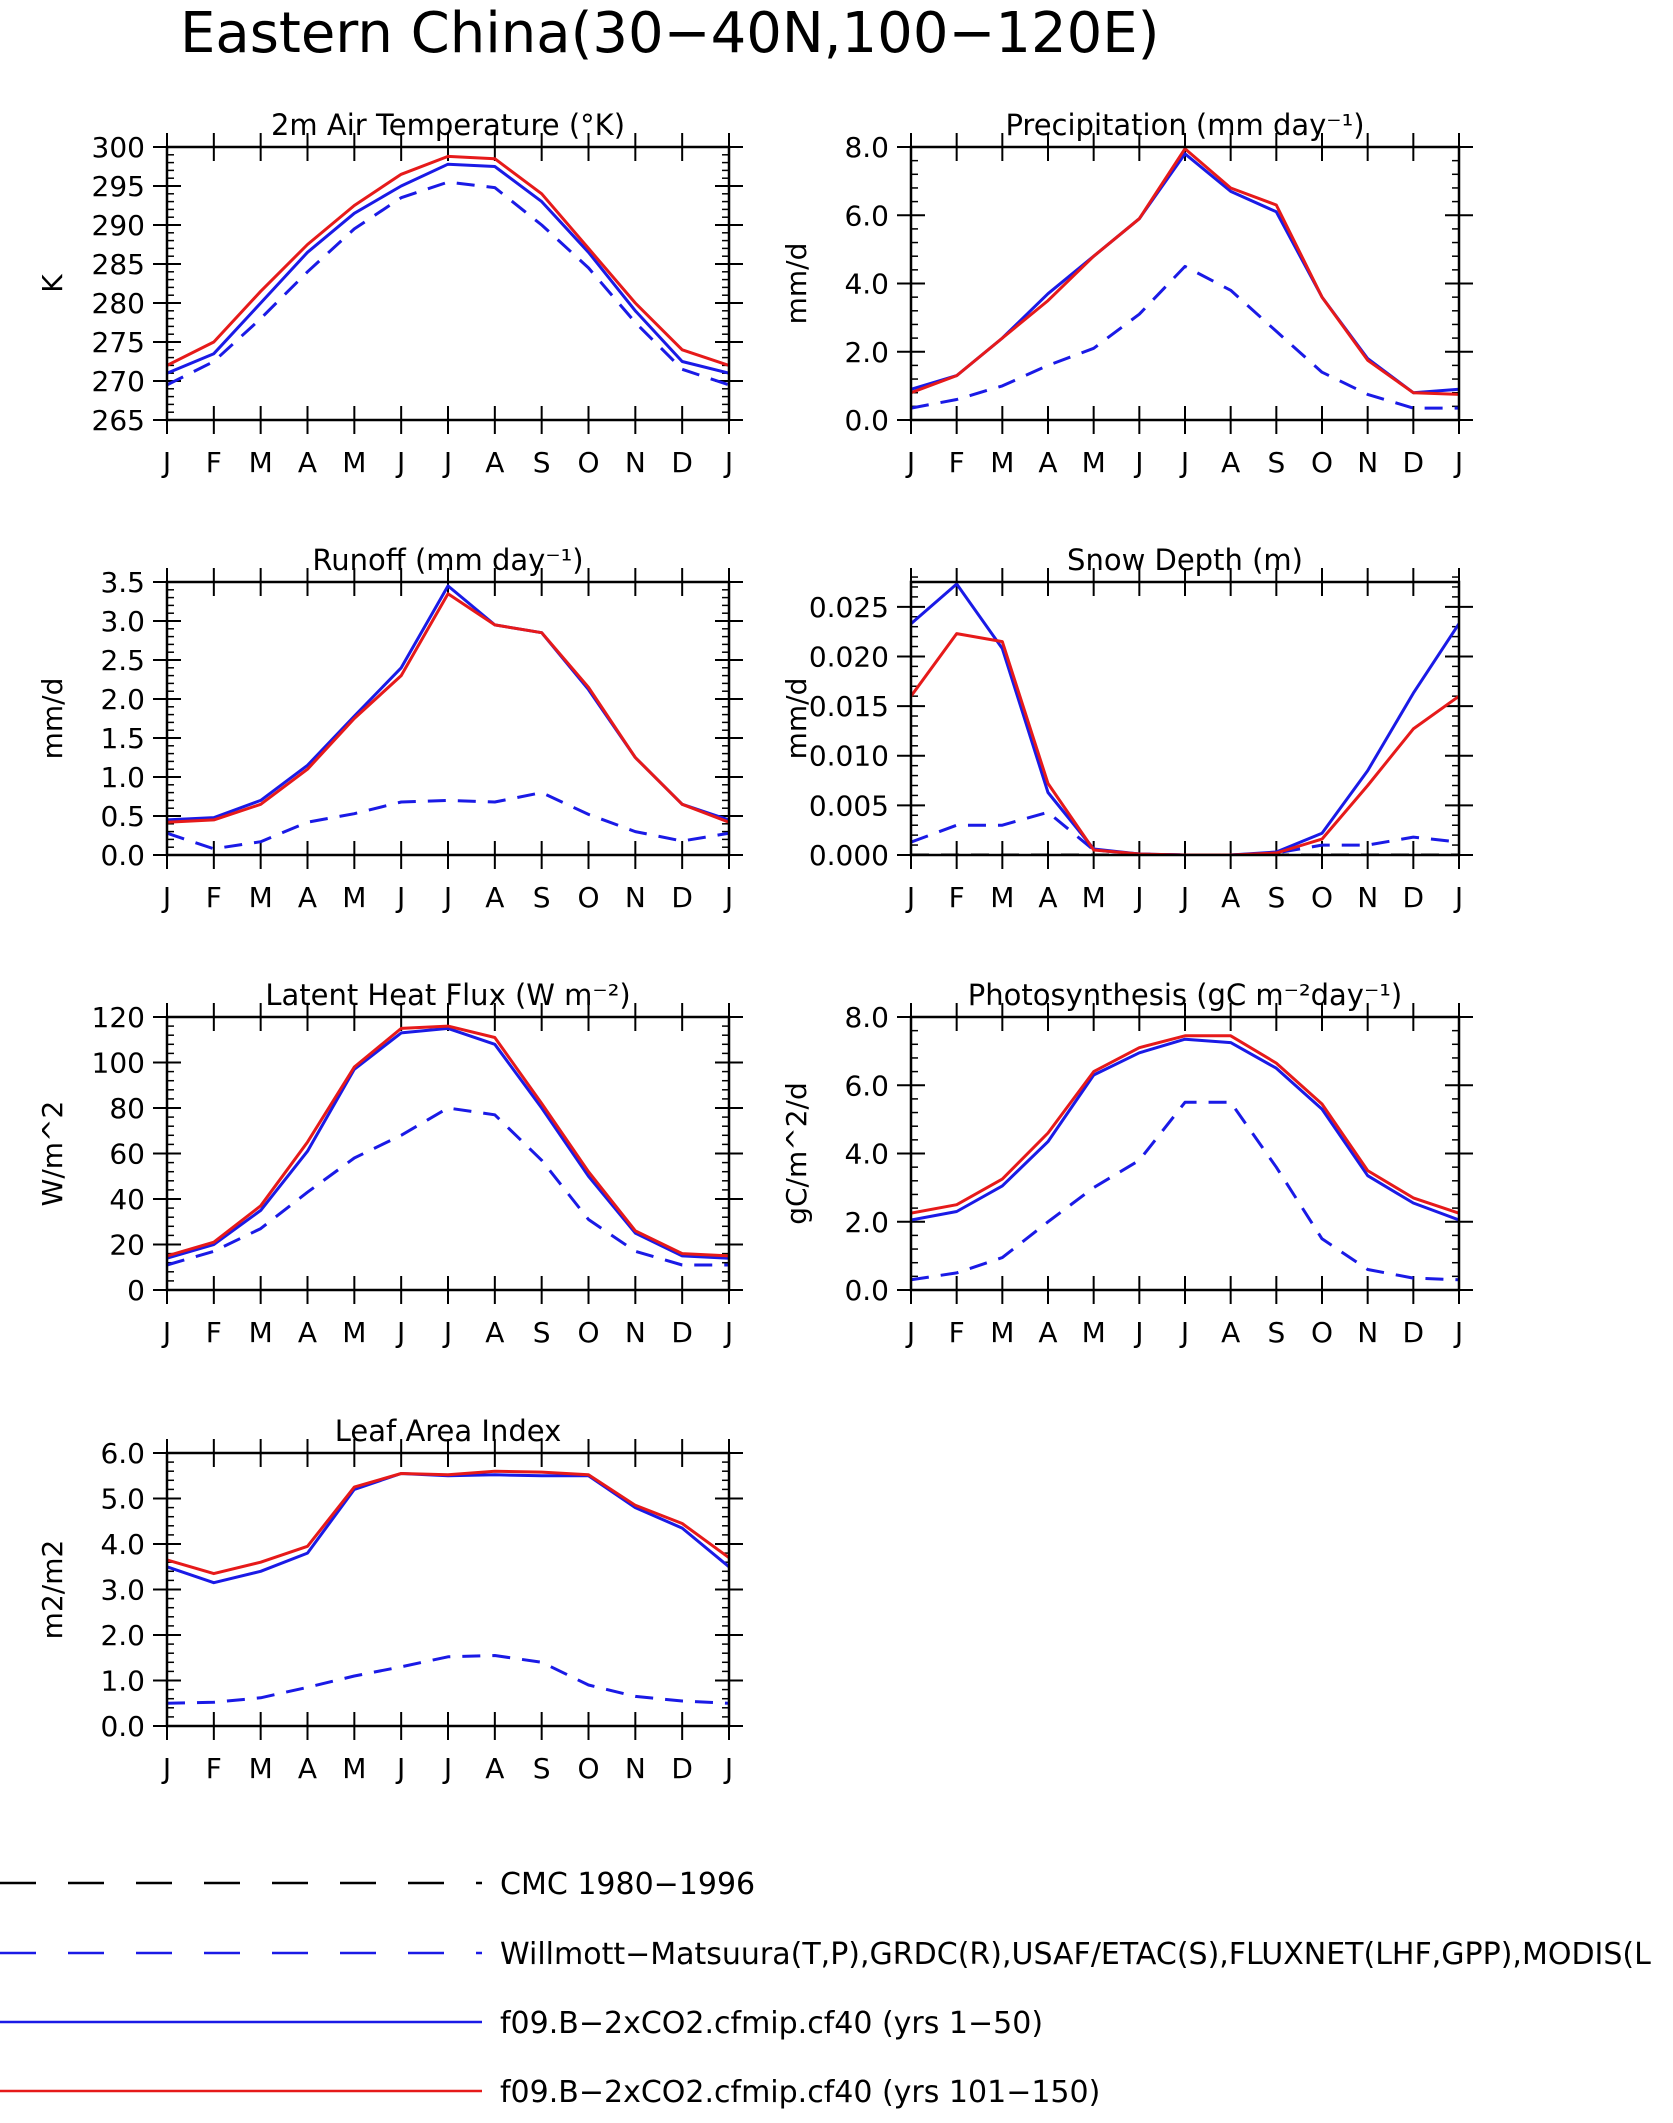  I want to click on y-axis-label: W/m^2, so click(52, 1154).